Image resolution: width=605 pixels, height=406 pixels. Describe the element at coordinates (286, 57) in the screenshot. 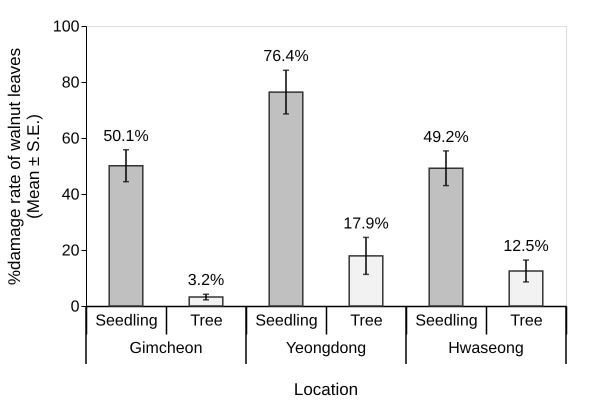

I see `data-label: 76.4%` at that location.